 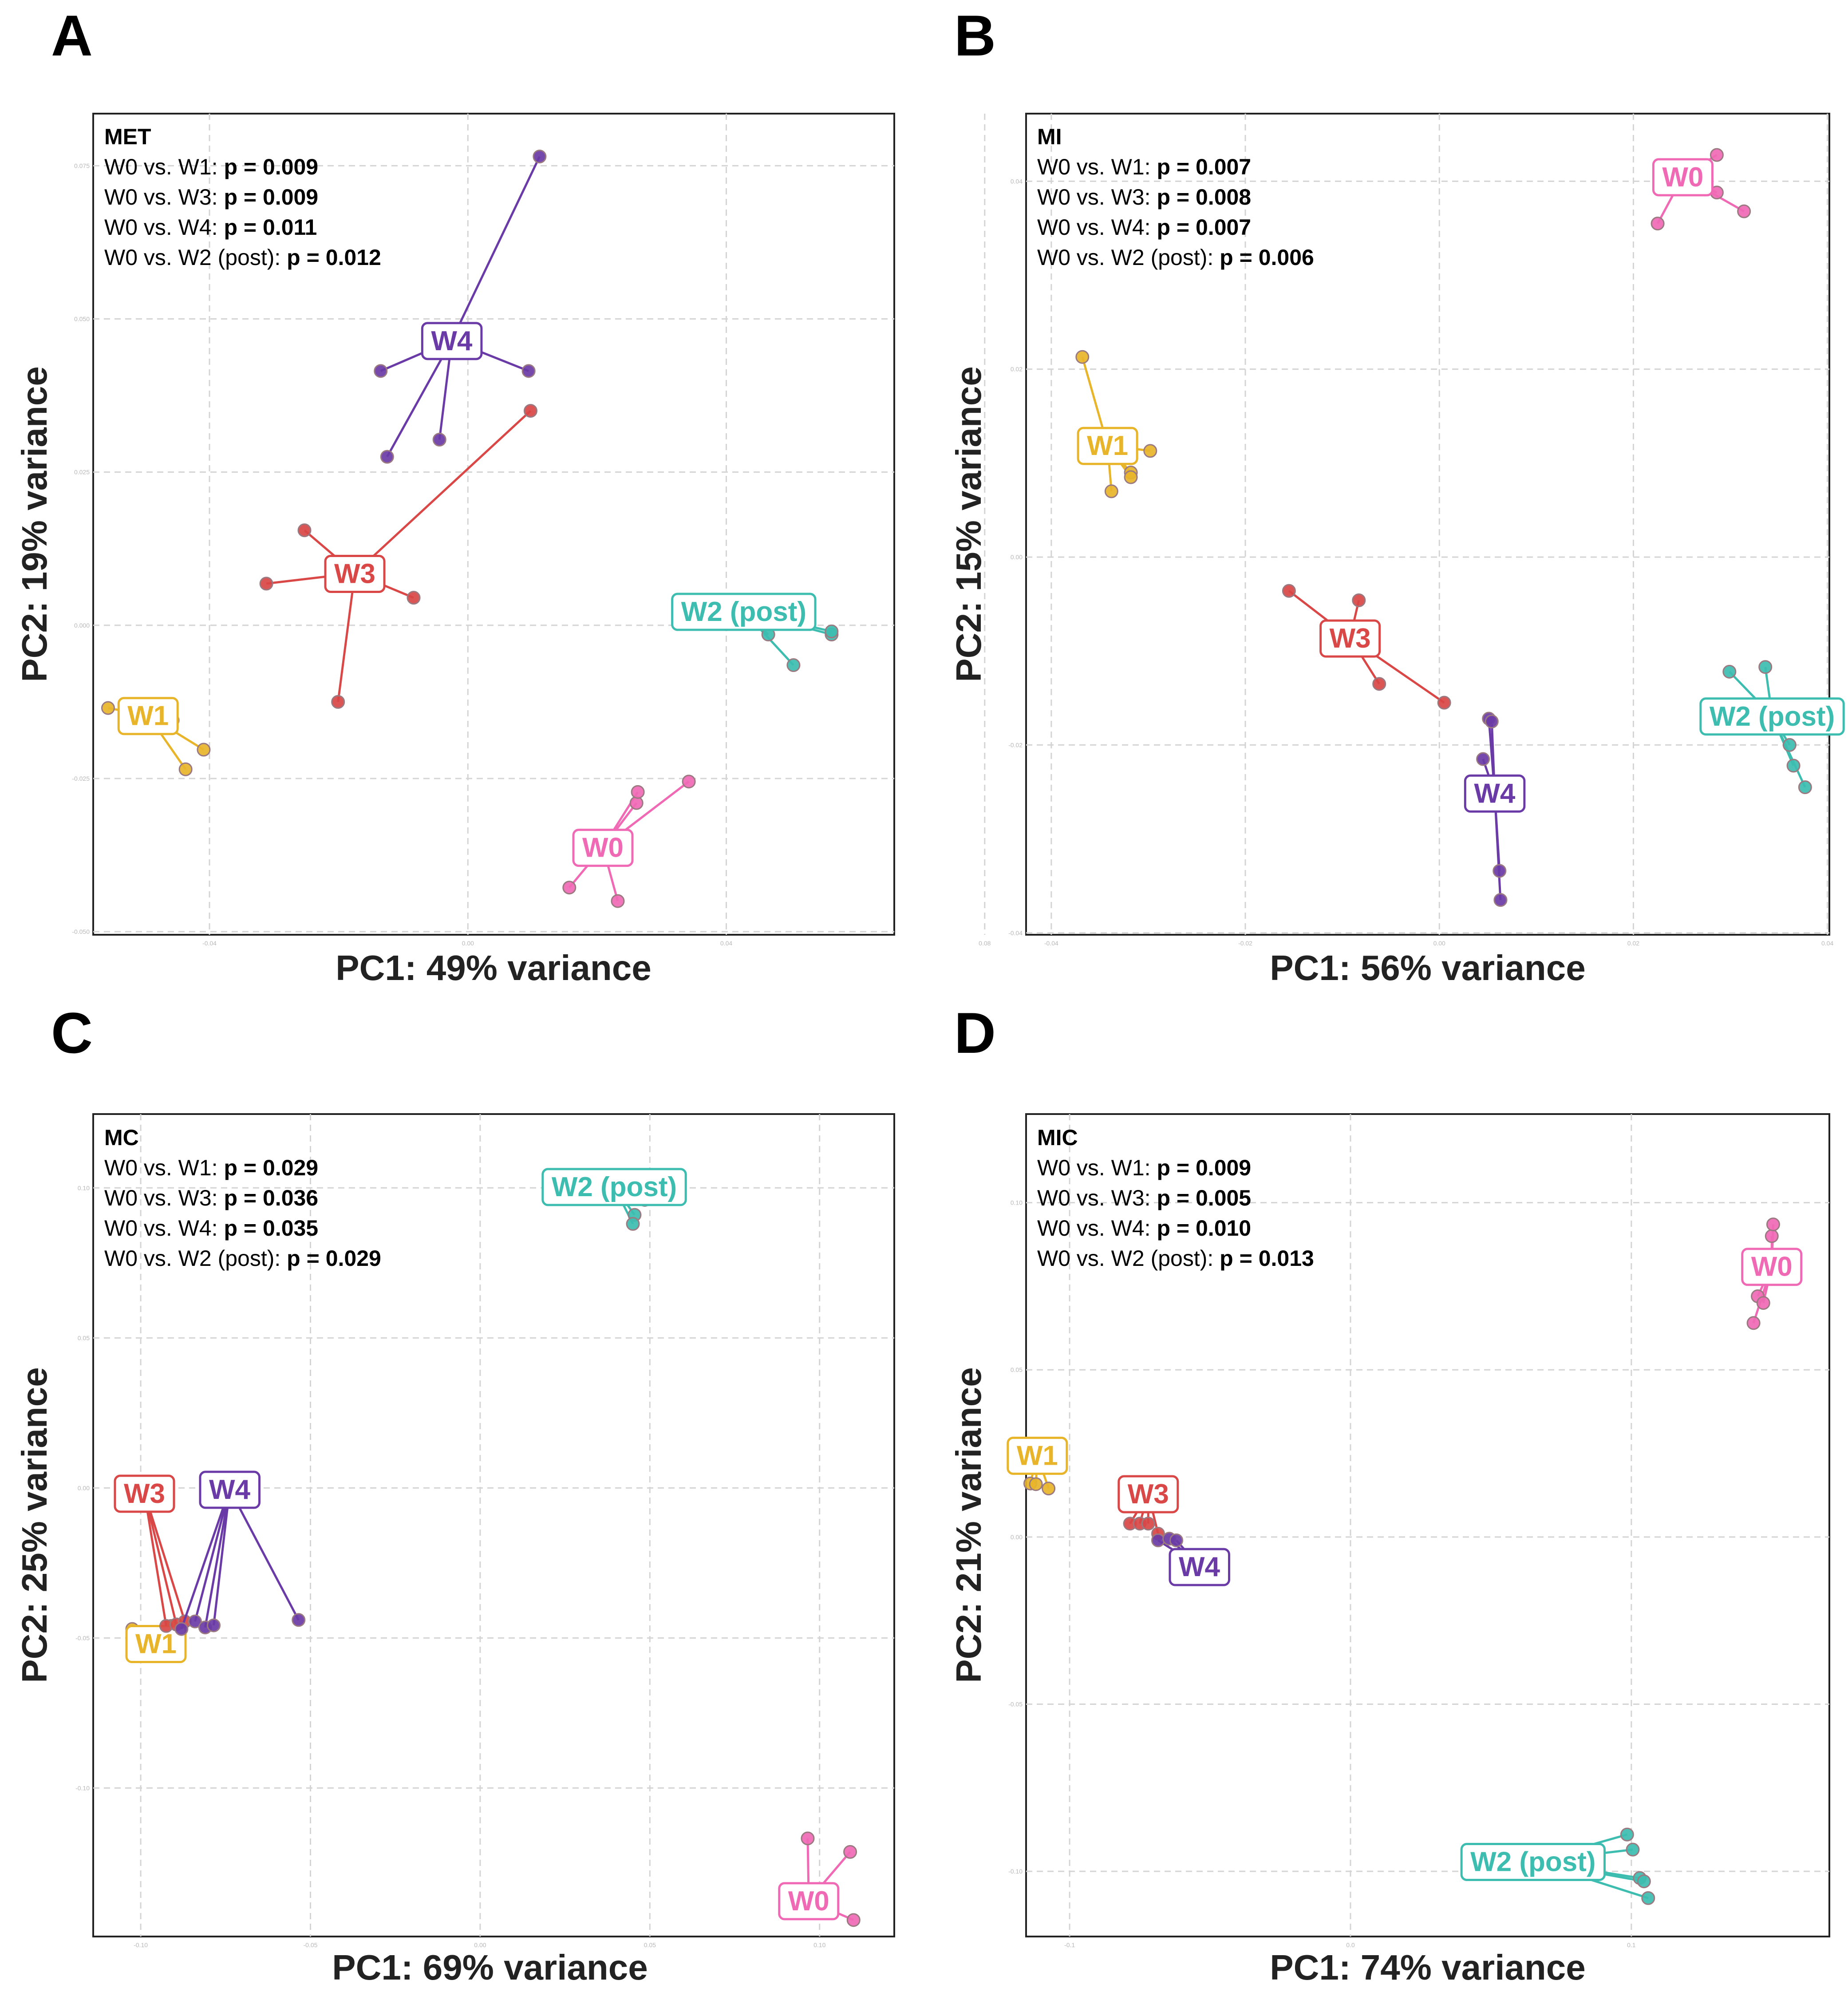 I want to click on panel-b-x-axis-title: PC1: 56% variance, so click(x=1428, y=968).